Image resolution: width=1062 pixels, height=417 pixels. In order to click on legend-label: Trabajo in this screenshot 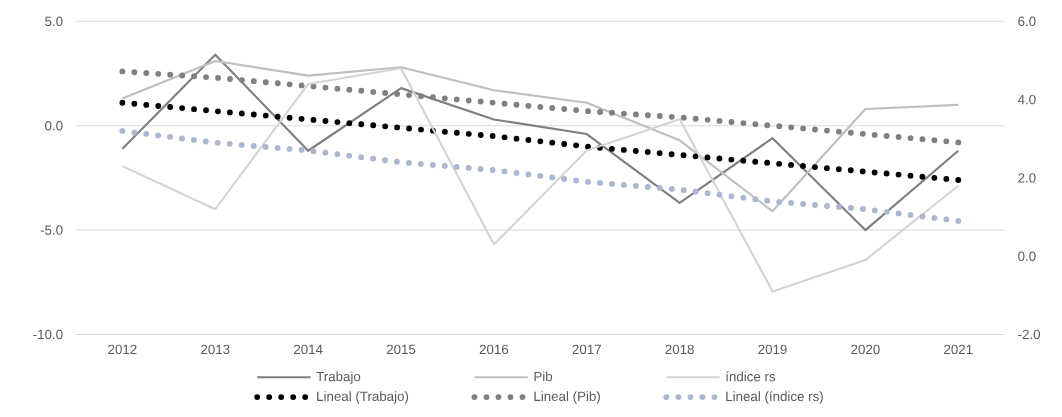, I will do `click(338, 377)`.